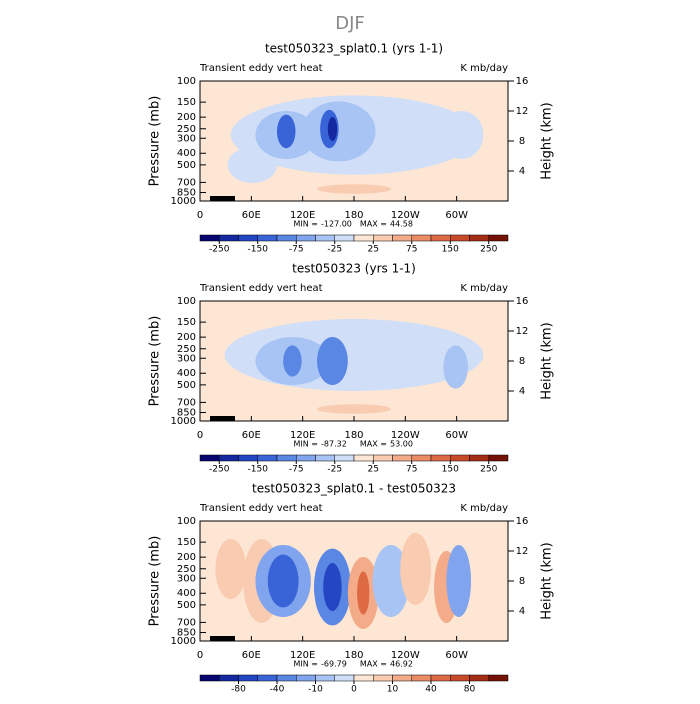  What do you see at coordinates (354, 489) in the screenshot?
I see `panel-title: test050323_splat0.1 - test050323` at bounding box center [354, 489].